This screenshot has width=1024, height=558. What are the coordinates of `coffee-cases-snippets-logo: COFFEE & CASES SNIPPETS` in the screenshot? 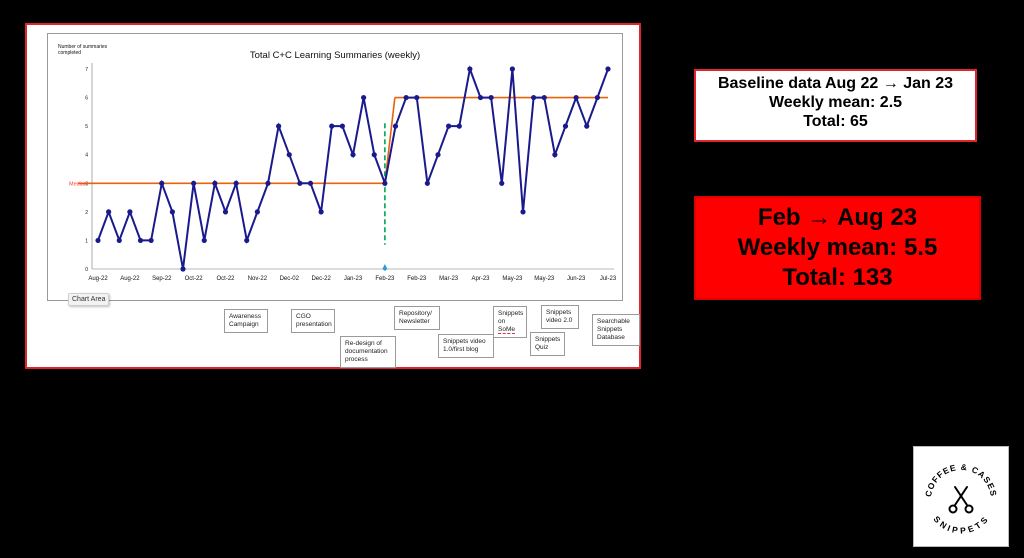 It's located at (961, 496).